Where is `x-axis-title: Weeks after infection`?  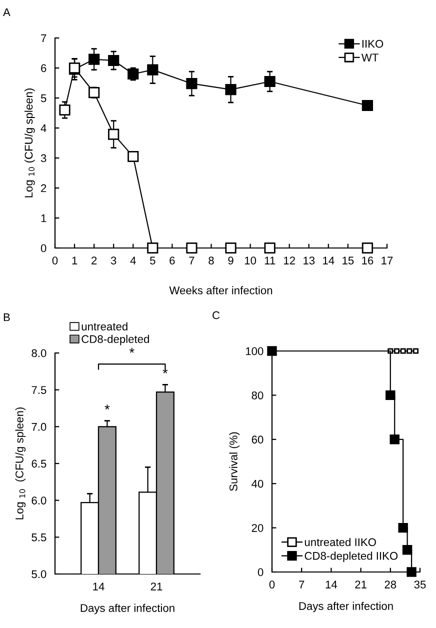
x-axis-title: Weeks after infection is located at coordinates (220, 290).